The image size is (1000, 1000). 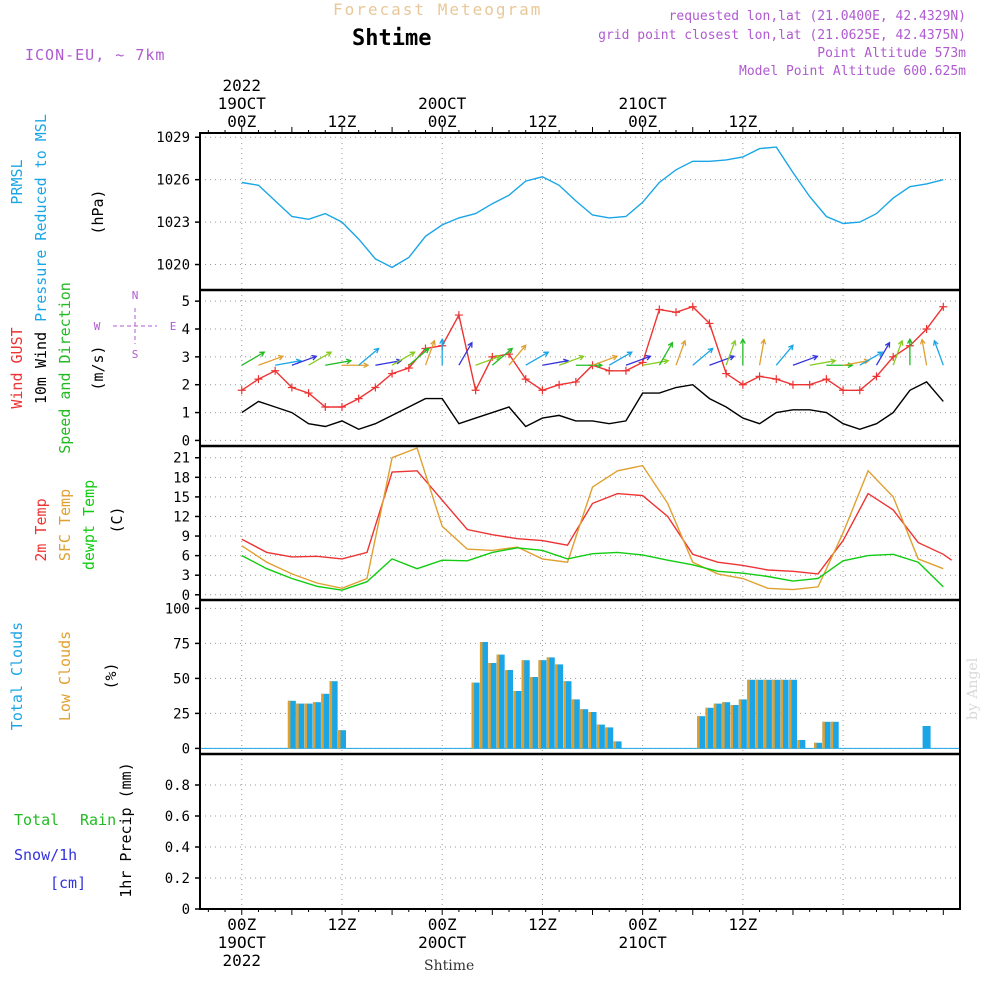 I want to click on wind-y-tick-label: 5, so click(x=186, y=302).